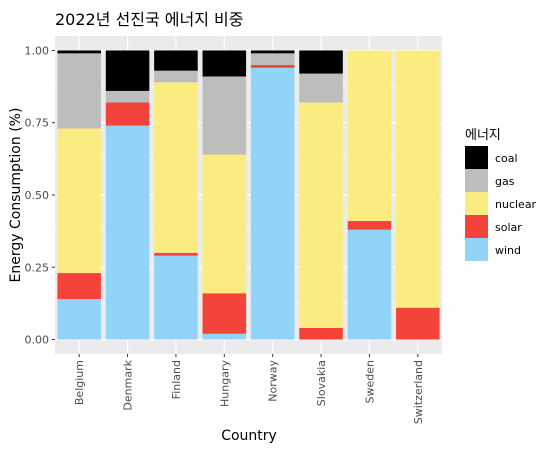 This screenshot has height=454, width=549. What do you see at coordinates (476, 157) in the screenshot?
I see `legend-key-coal` at bounding box center [476, 157].